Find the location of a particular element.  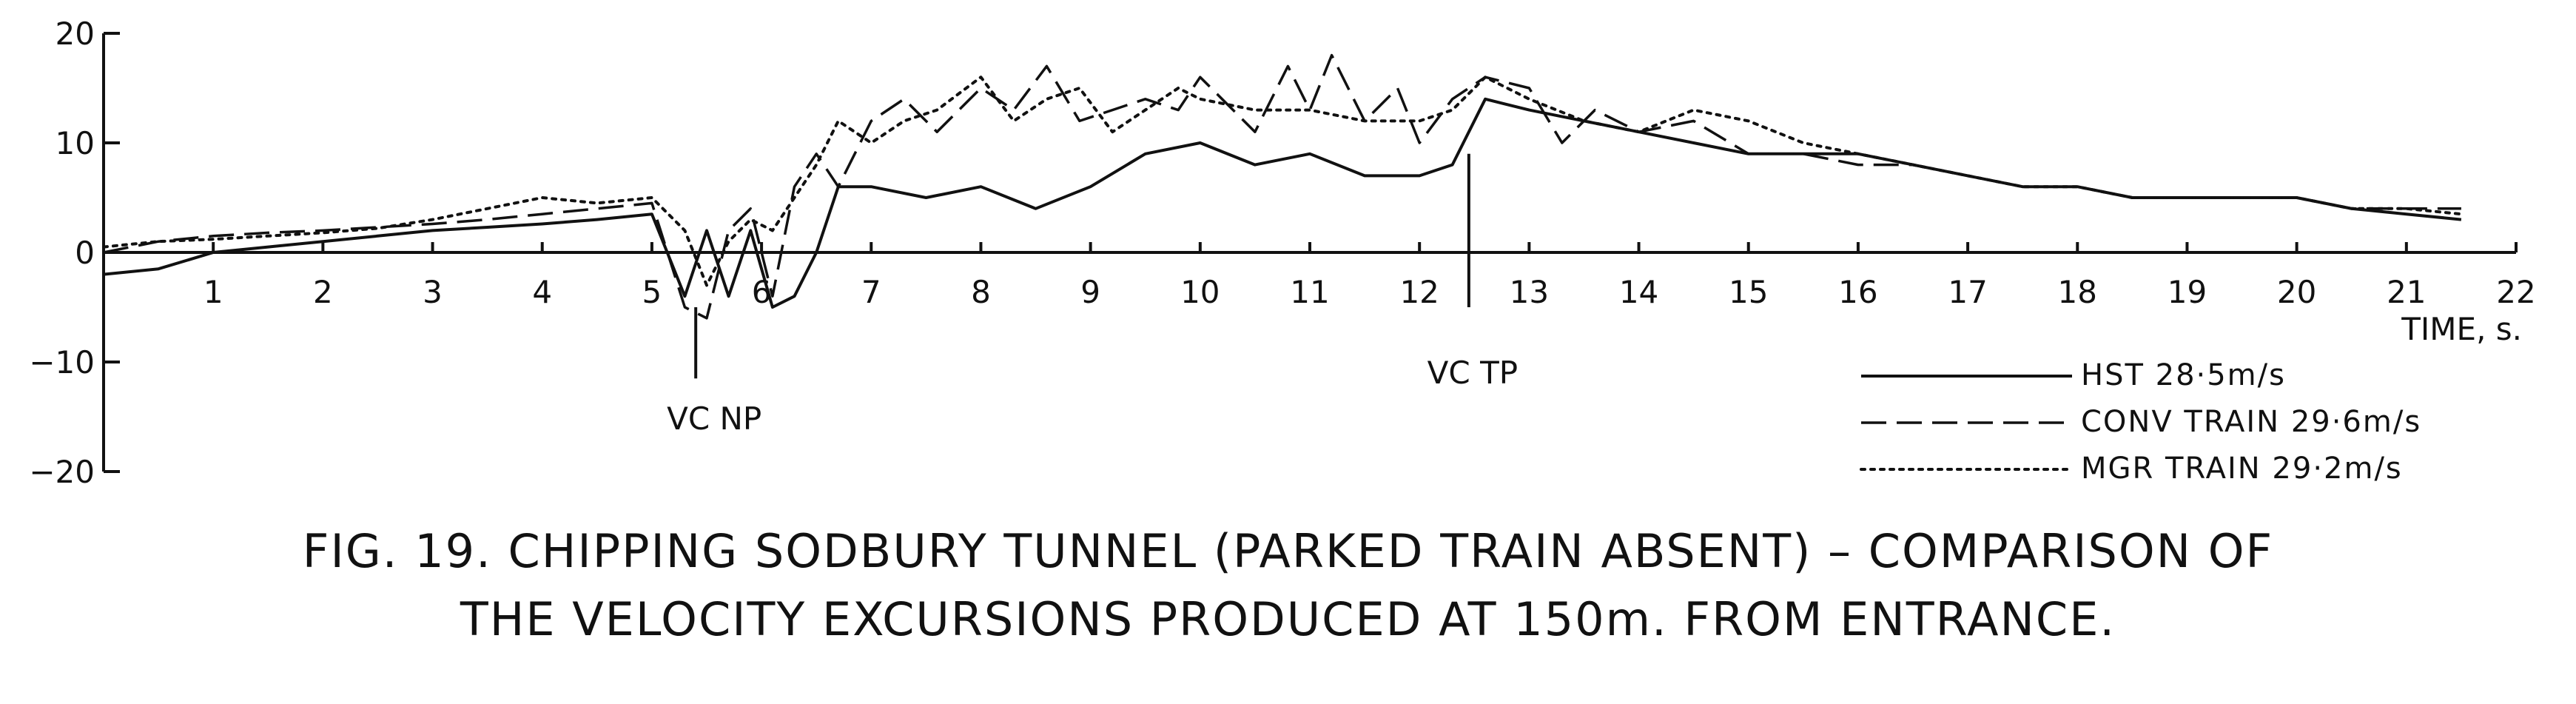

y-tick-label: −20 is located at coordinates (62, 472).